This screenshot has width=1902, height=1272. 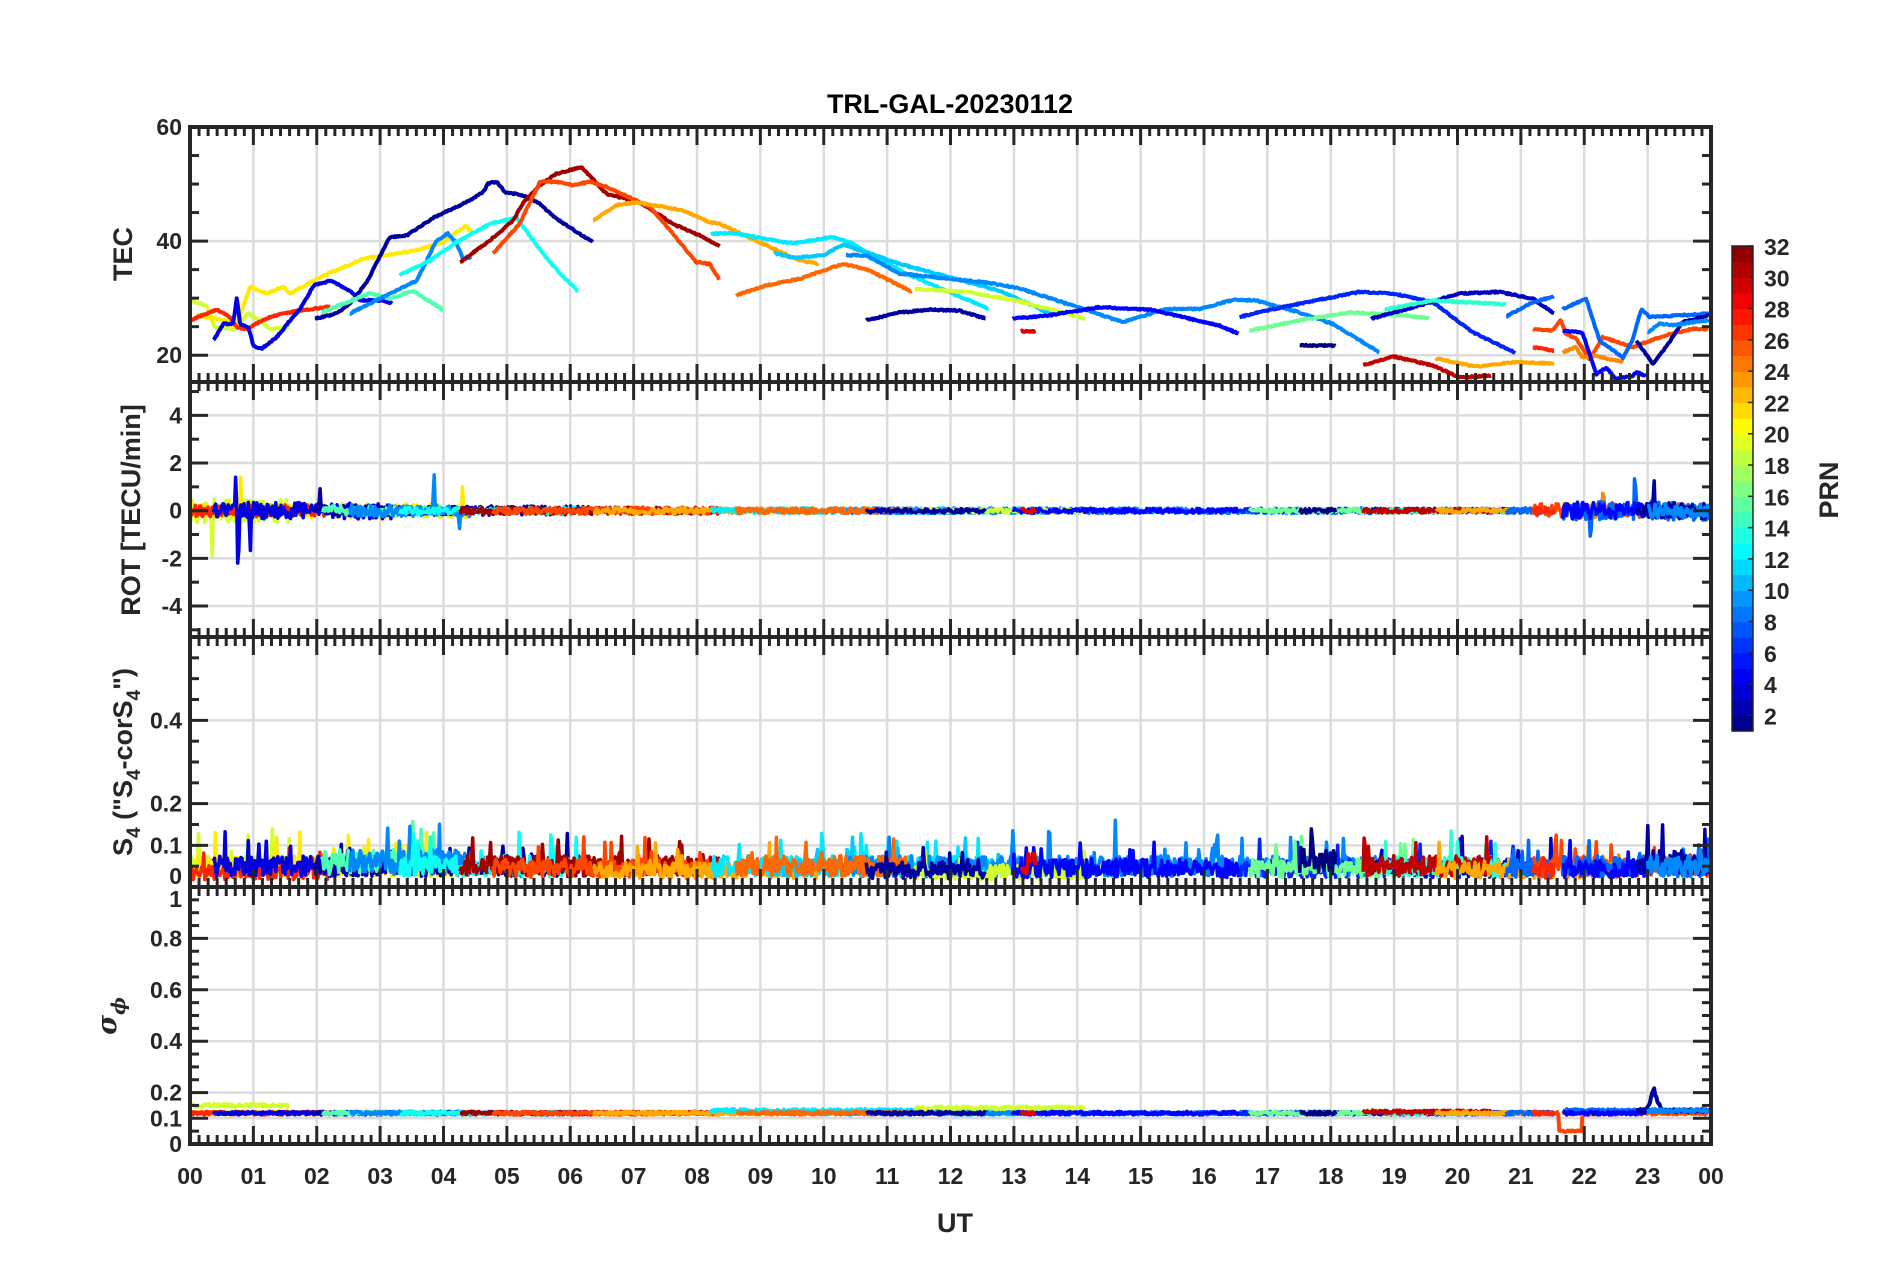 What do you see at coordinates (1770, 685) in the screenshot?
I see `colorbar-tick-label: 4` at bounding box center [1770, 685].